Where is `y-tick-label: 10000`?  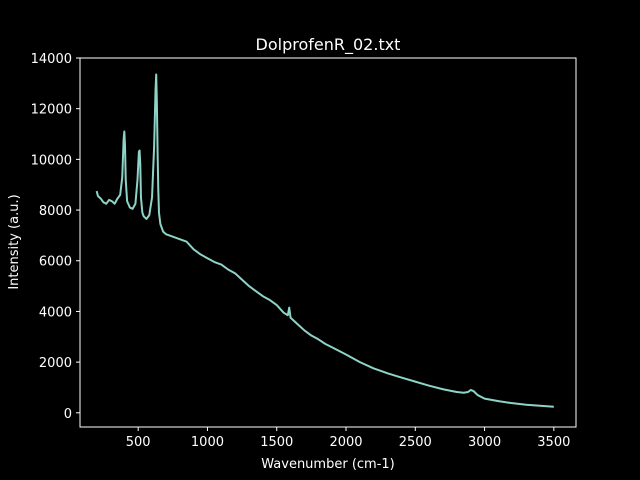 y-tick-label: 10000 is located at coordinates (51, 160).